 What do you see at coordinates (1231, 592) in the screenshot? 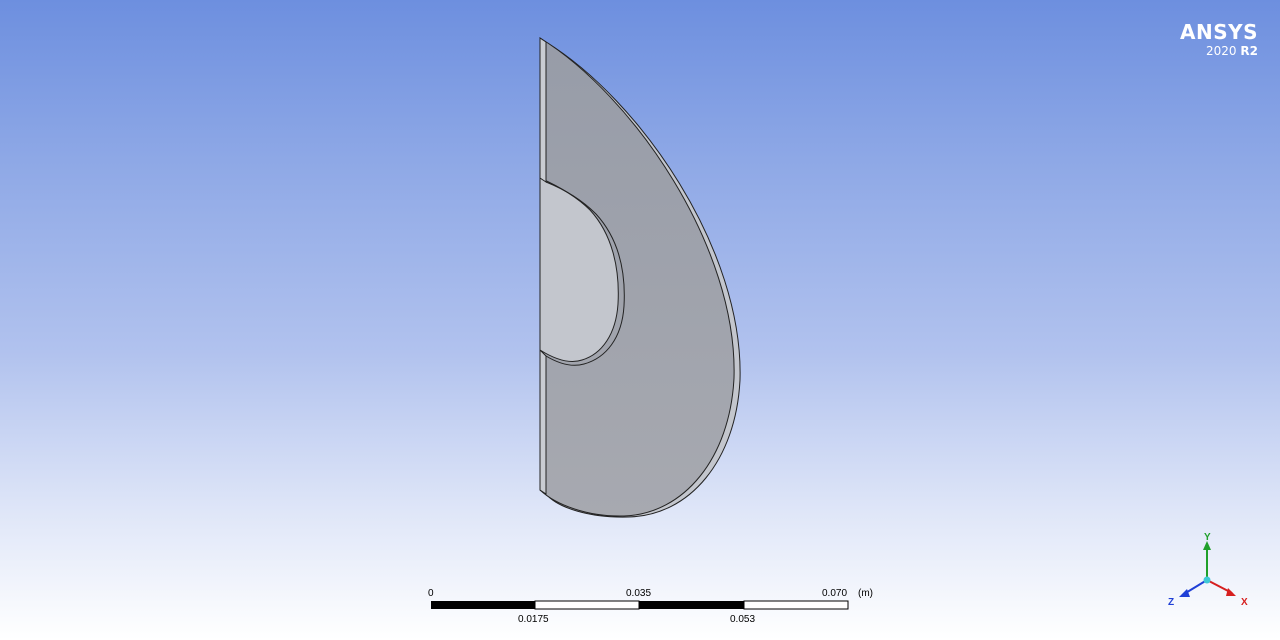
I see `x-axis-arrow-icon` at bounding box center [1231, 592].